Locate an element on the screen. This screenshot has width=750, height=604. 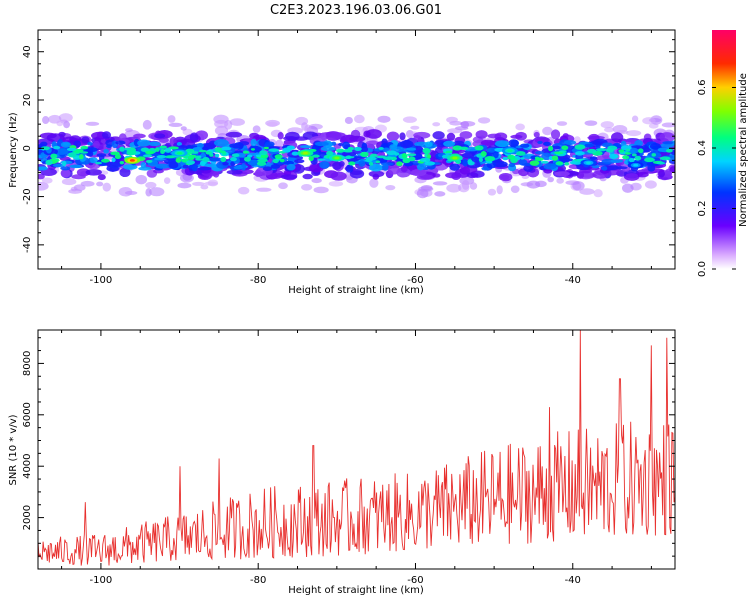
colorbar-gradient is located at coordinates (724, 149).